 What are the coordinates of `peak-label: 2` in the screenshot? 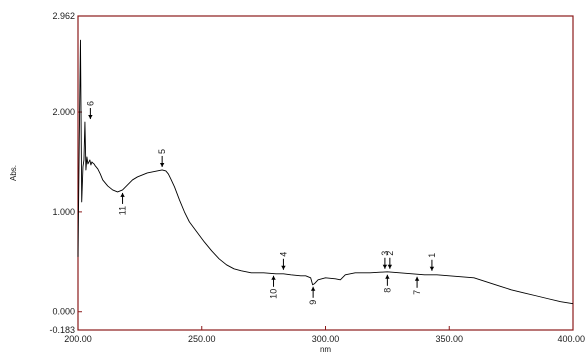 It's located at (390, 253).